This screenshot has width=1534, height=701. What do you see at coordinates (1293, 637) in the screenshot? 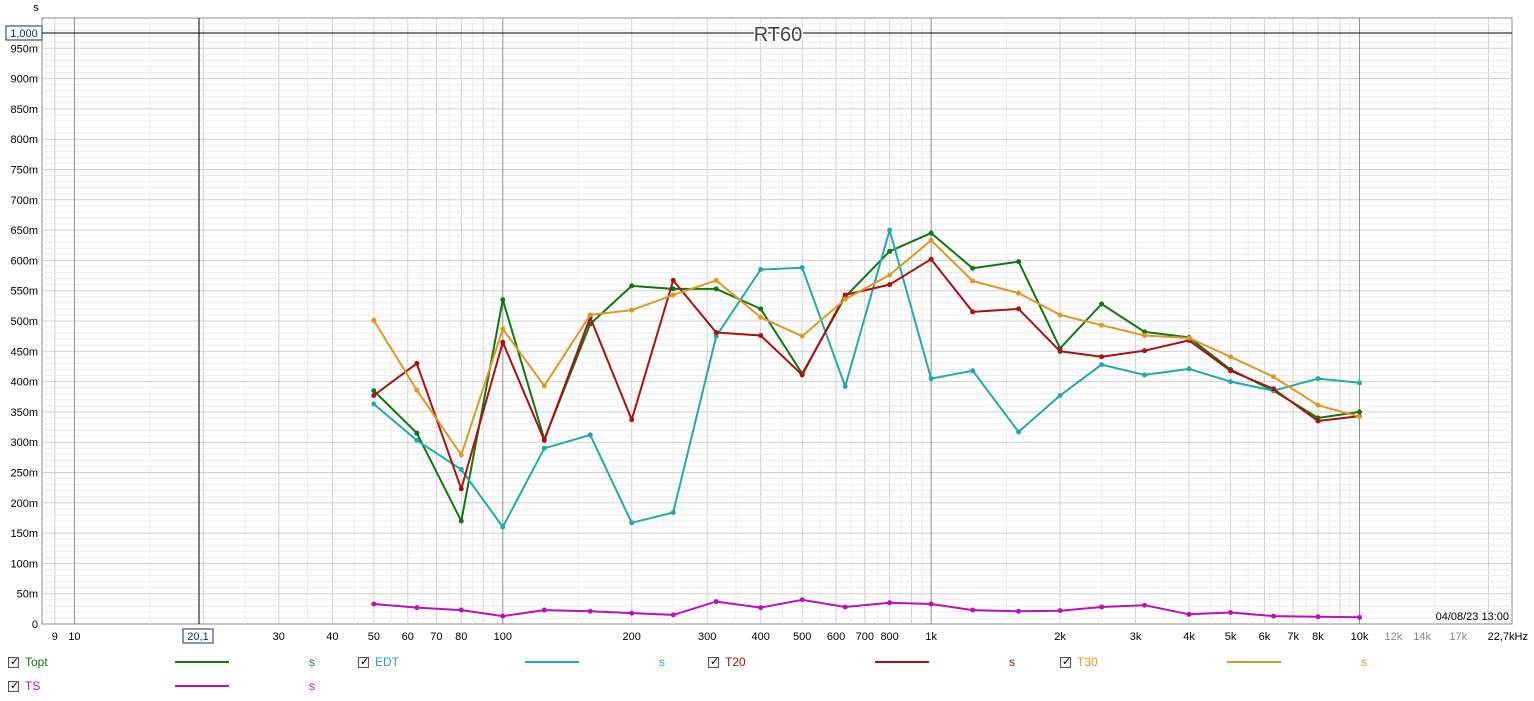
I see `x-tick-label: 7k` at bounding box center [1293, 637].